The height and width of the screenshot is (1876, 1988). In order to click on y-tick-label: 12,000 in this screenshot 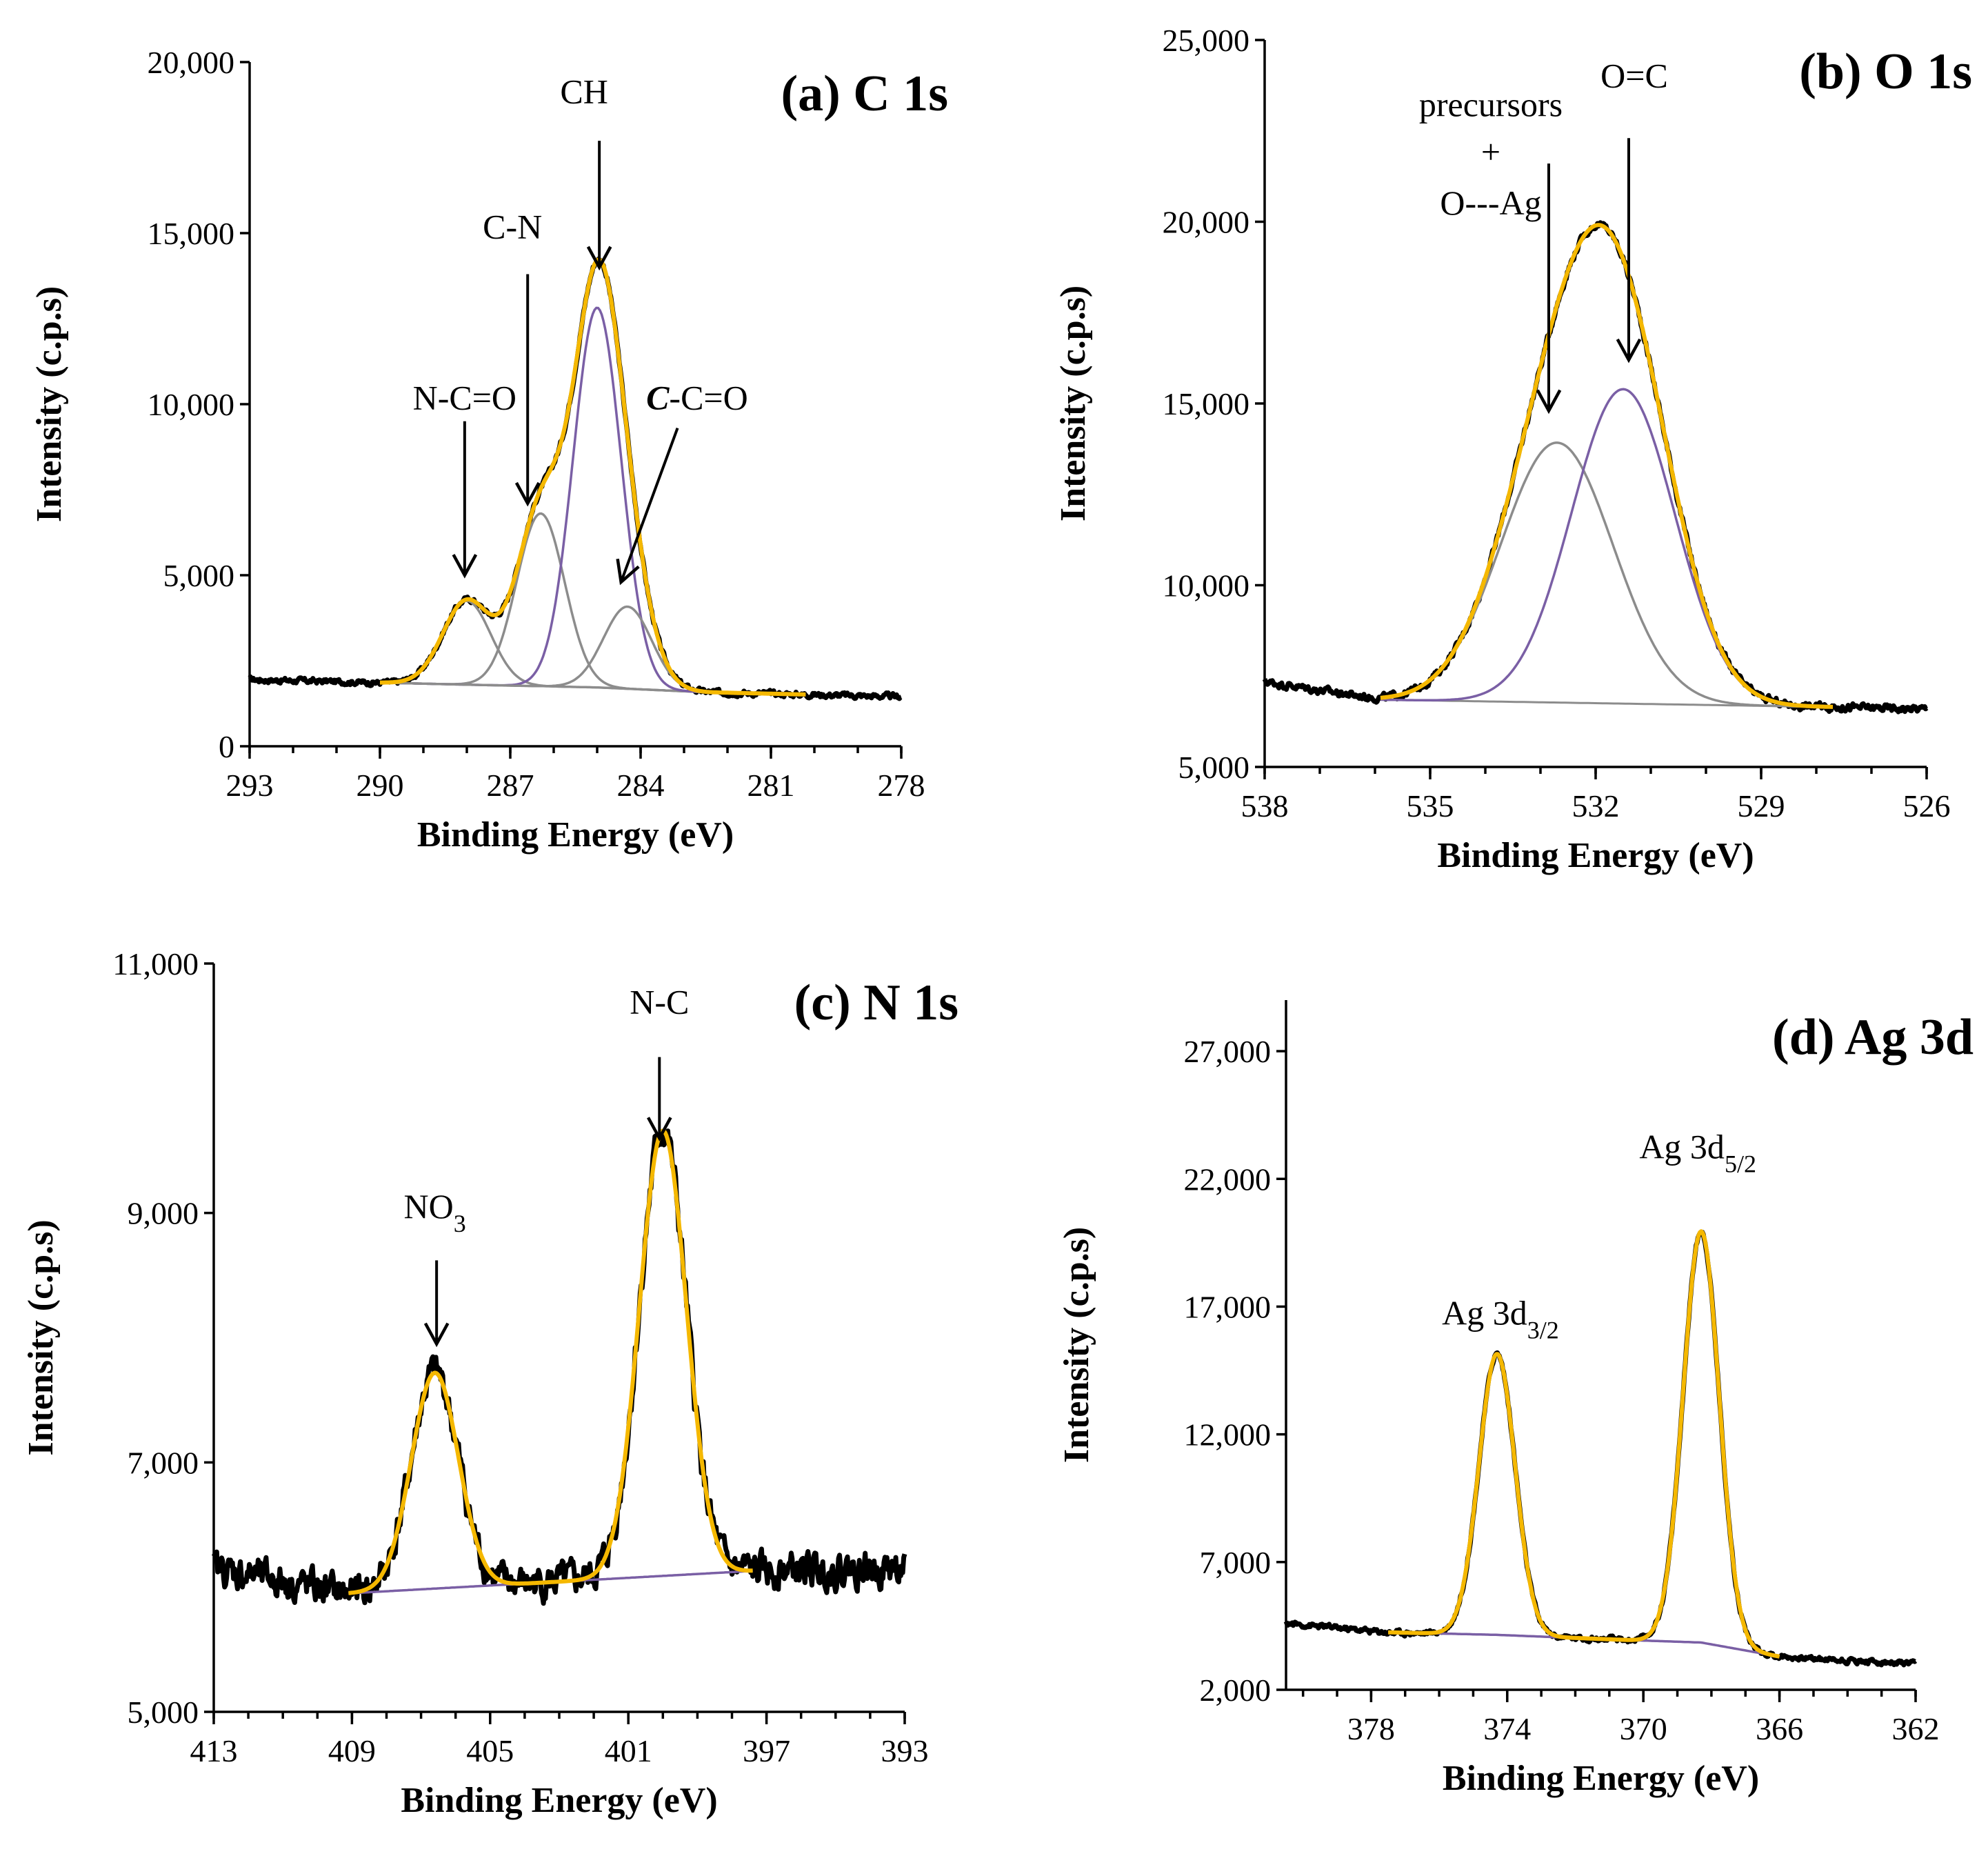, I will do `click(1228, 1435)`.